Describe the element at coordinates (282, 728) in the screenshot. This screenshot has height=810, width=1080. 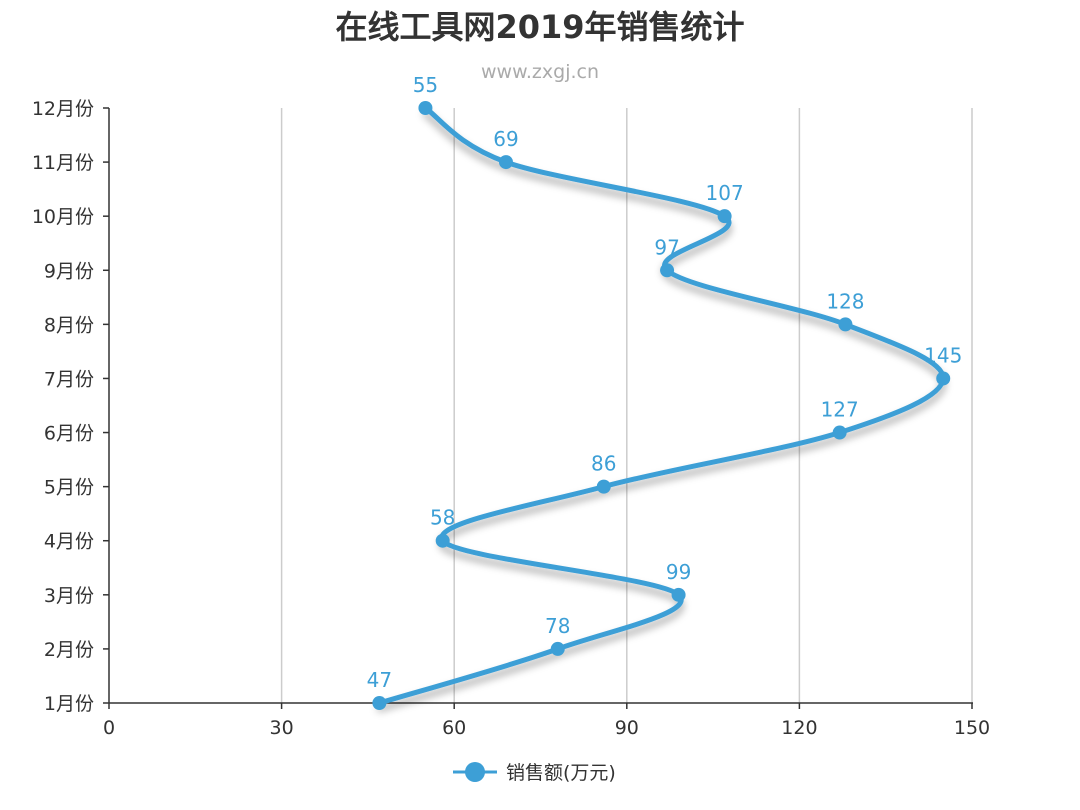
I see `x-tick-label: 30` at that location.